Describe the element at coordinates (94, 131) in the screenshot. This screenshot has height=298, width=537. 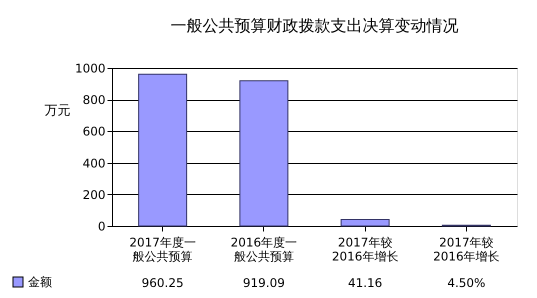
I see `y-tick-label: 600` at that location.